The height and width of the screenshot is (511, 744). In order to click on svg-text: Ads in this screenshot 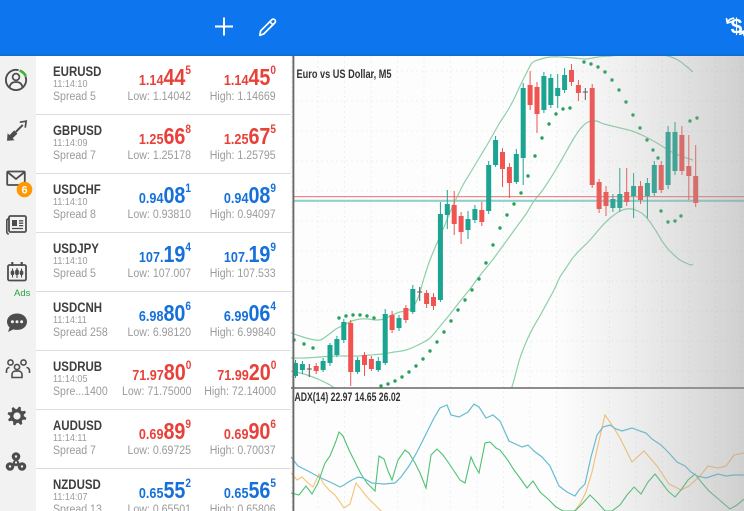, I will do `click(22, 293)`.